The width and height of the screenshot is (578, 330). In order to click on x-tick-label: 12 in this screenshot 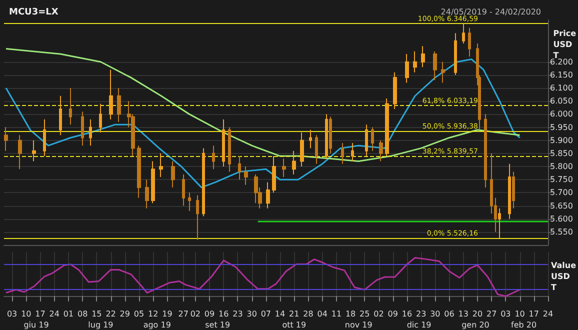, I will do `click(153, 314)`.